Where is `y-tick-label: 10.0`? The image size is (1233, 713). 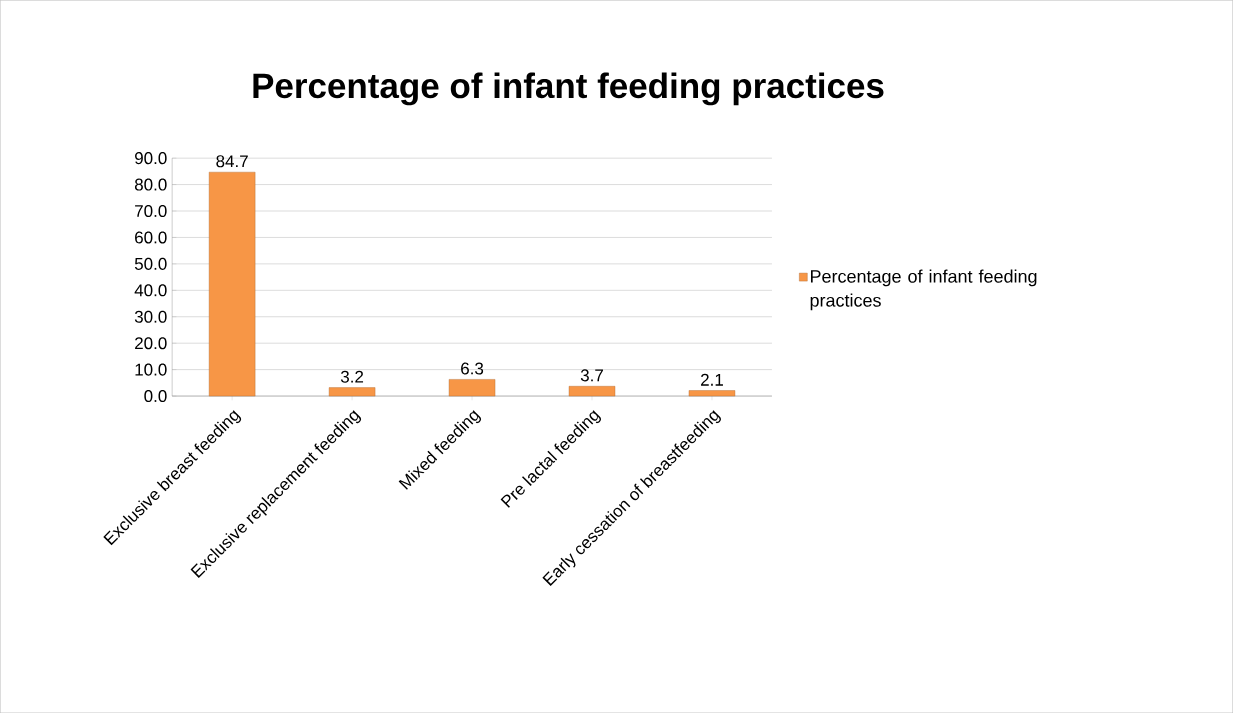
y-tick-label: 10.0 is located at coordinates (151, 369).